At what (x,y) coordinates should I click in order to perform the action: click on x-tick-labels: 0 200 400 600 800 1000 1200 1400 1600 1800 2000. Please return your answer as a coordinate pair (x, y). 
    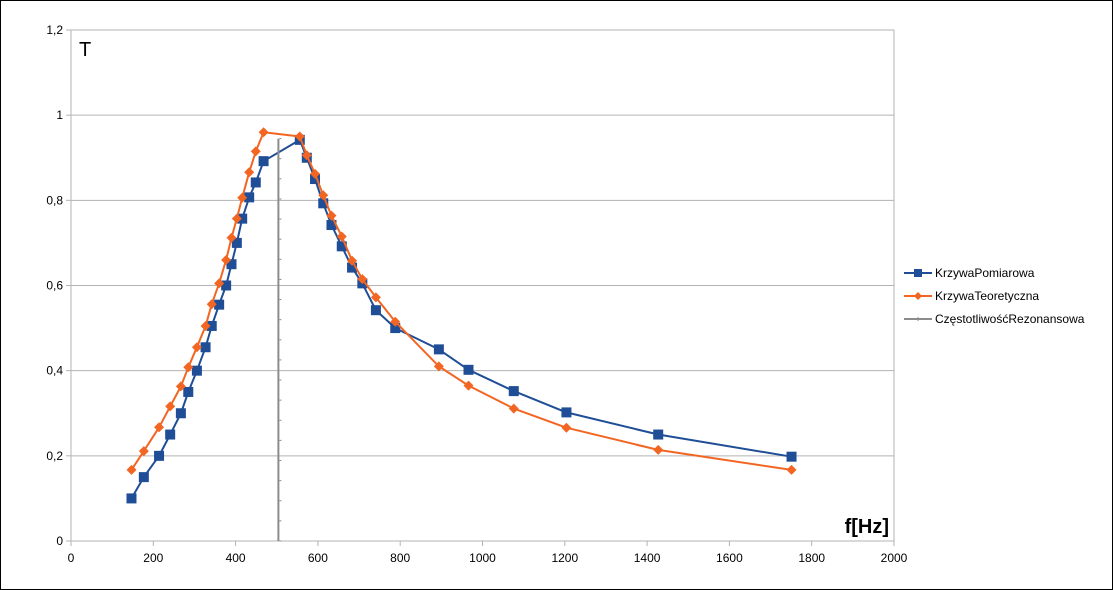
    Looking at the image, I should click on (488, 558).